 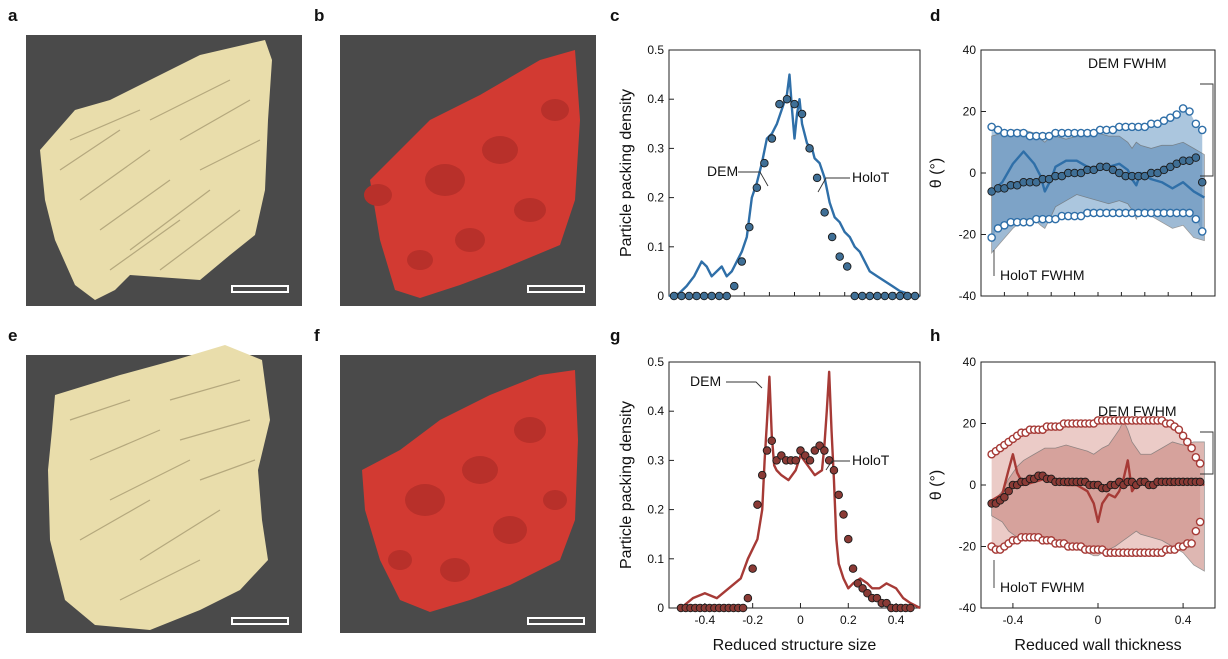 What do you see at coordinates (319, 15) in the screenshot?
I see `panel-letter-b: b` at bounding box center [319, 15].